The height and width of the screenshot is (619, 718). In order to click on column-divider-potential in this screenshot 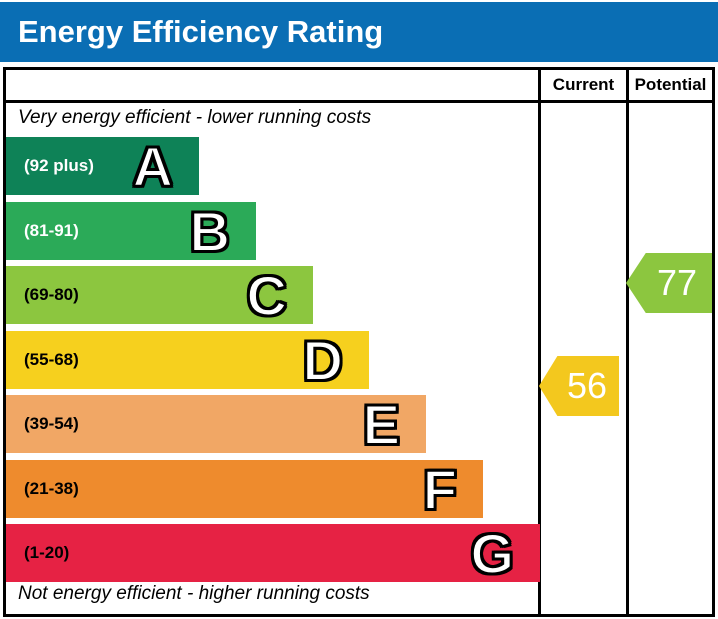, I will do `click(627, 342)`.